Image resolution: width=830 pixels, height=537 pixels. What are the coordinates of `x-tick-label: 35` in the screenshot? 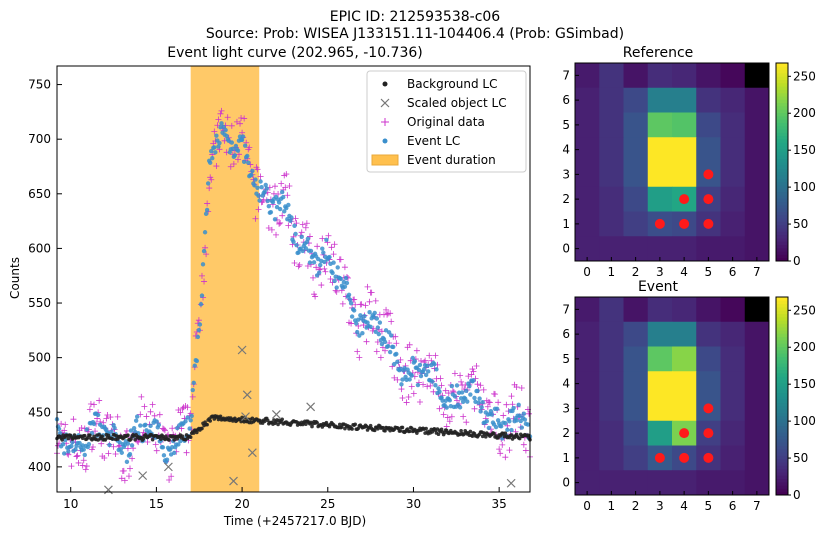 It's located at (499, 504).